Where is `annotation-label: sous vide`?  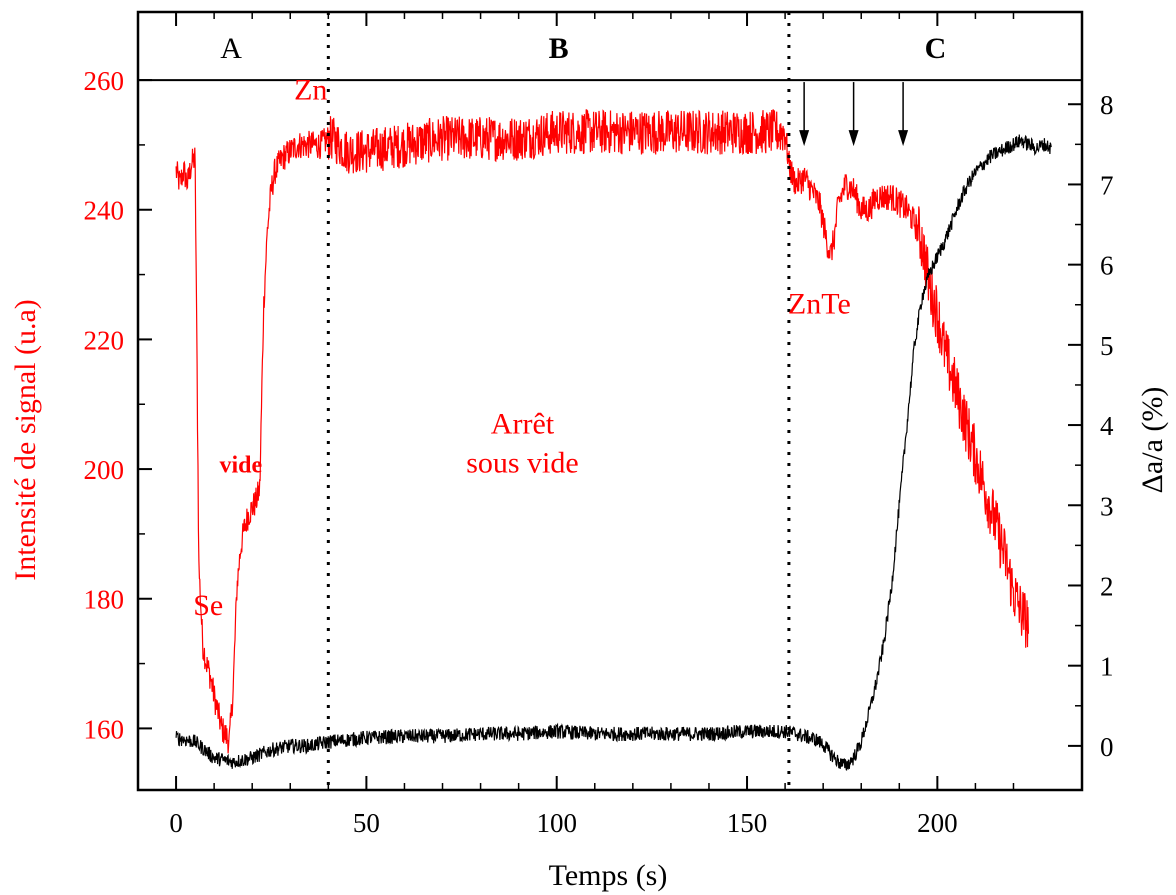
annotation-label: sous vide is located at coordinates (522, 462).